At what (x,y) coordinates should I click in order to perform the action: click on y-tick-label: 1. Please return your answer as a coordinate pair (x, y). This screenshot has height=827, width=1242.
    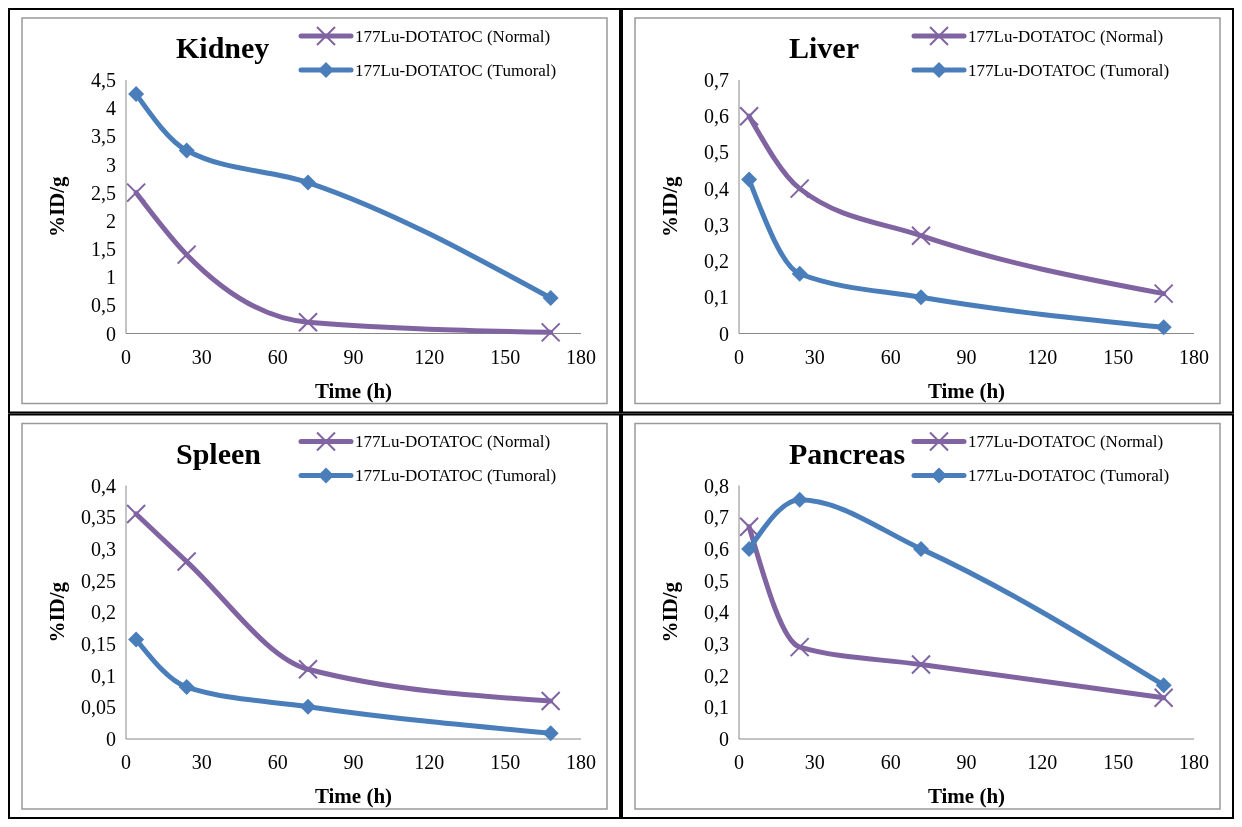
    Looking at the image, I should click on (111, 277).